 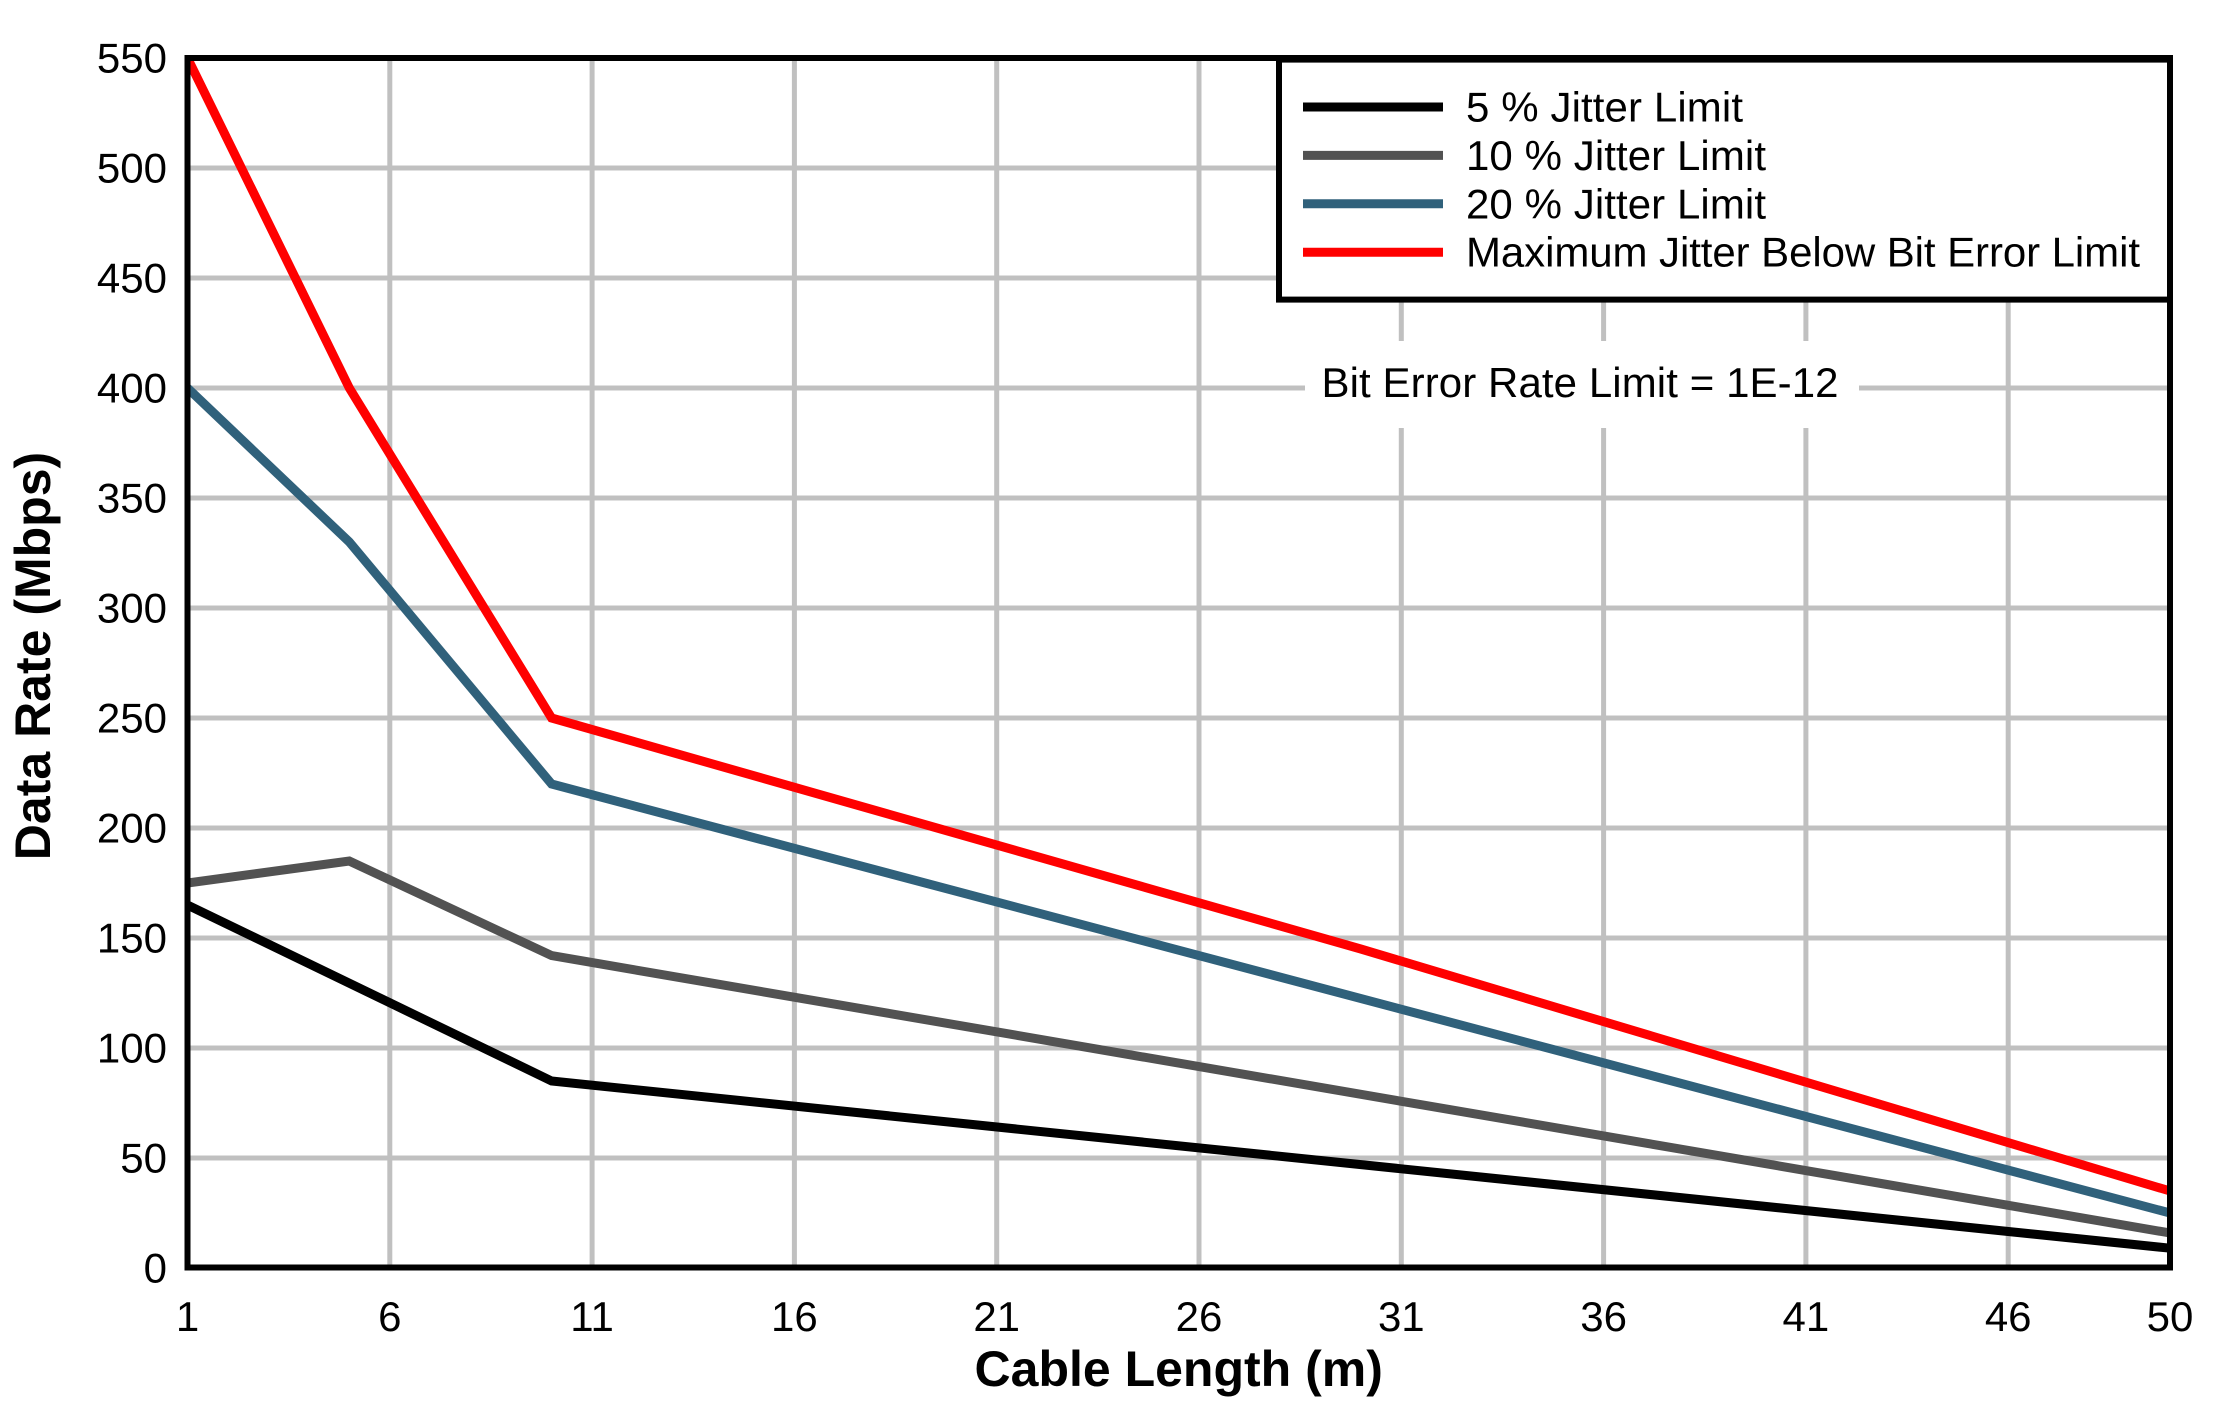 I want to click on svg-text: Cable Length (m), so click(x=1179, y=1369).